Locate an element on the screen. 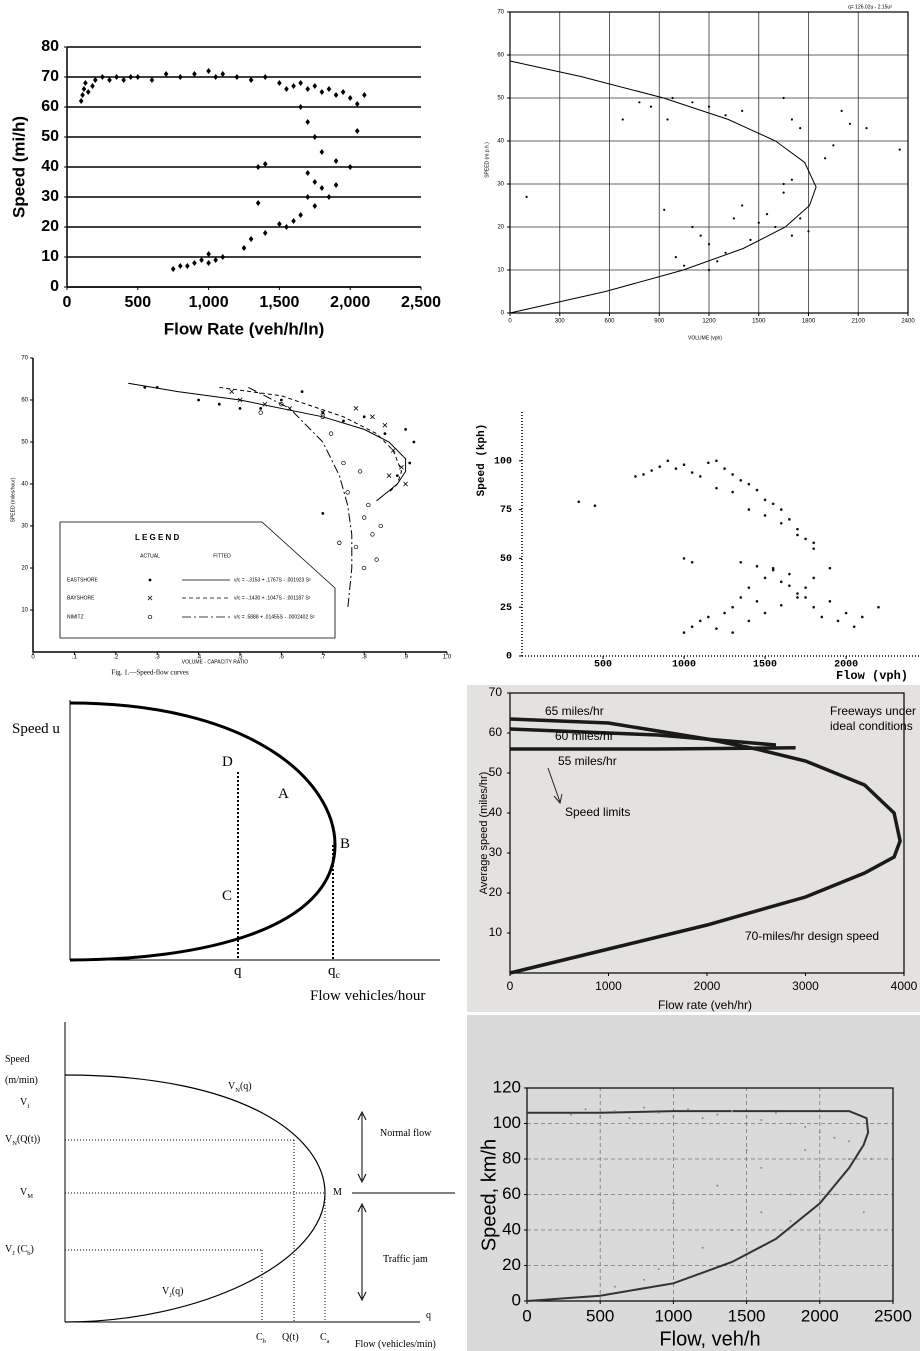  y-tick-label: 60 is located at coordinates (511, 1193).